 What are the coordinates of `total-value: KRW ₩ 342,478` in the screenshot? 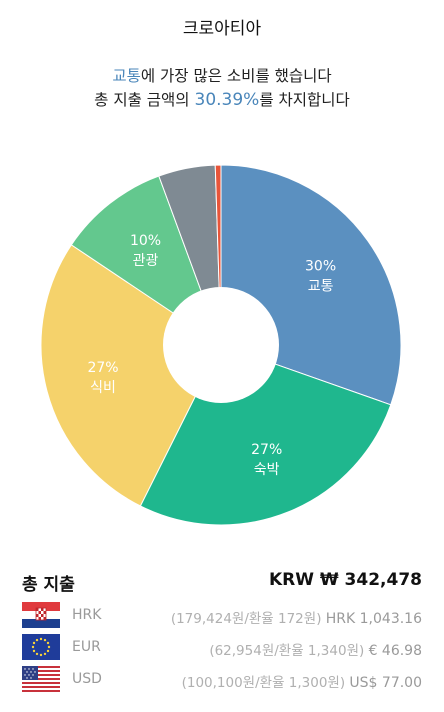 It's located at (345, 580).